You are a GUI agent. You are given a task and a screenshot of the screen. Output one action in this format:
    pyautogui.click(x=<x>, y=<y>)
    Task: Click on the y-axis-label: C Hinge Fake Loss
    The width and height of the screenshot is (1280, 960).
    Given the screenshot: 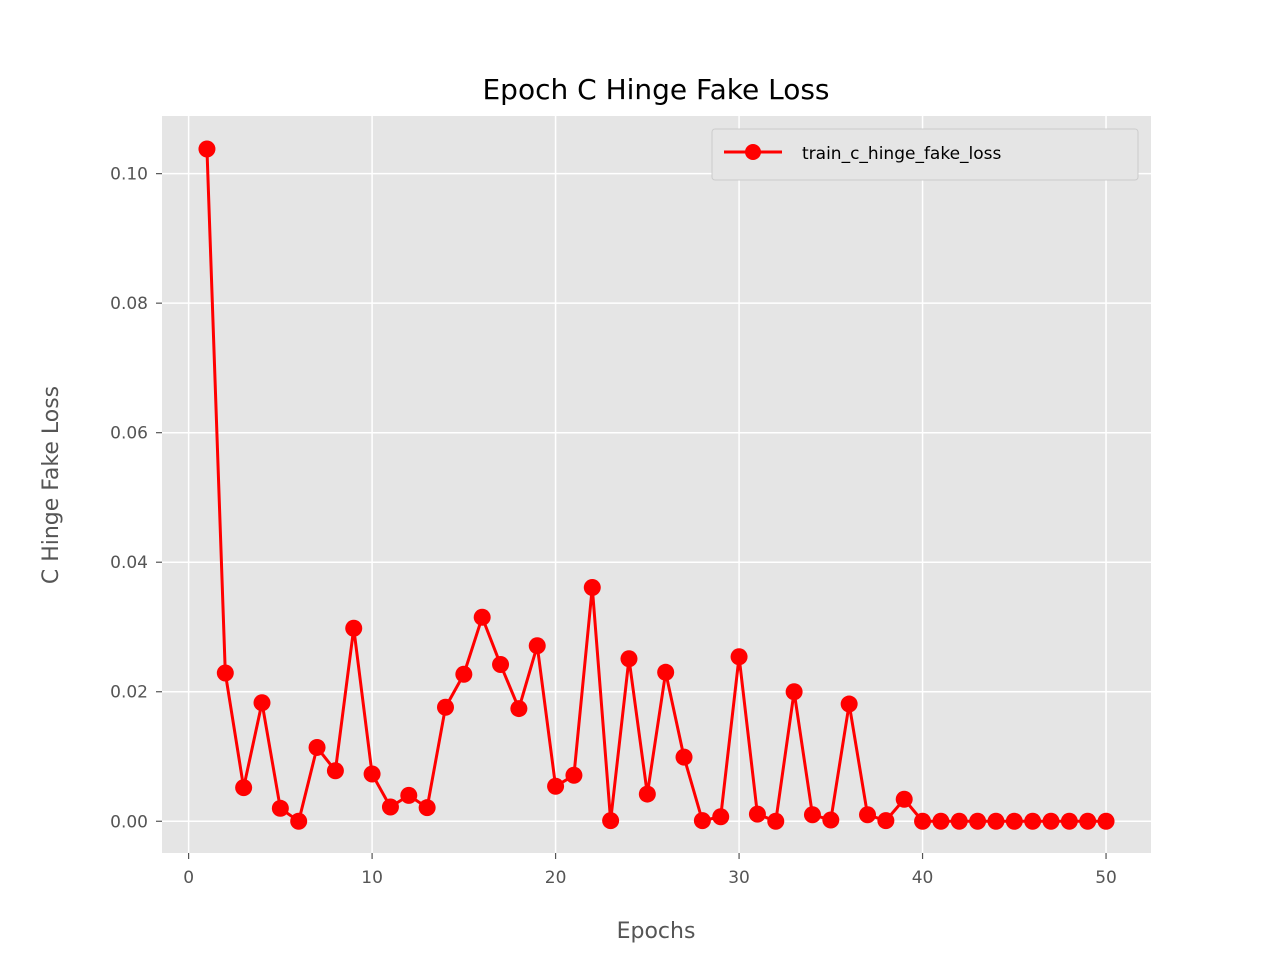 What is the action you would take?
    pyautogui.click(x=51, y=485)
    